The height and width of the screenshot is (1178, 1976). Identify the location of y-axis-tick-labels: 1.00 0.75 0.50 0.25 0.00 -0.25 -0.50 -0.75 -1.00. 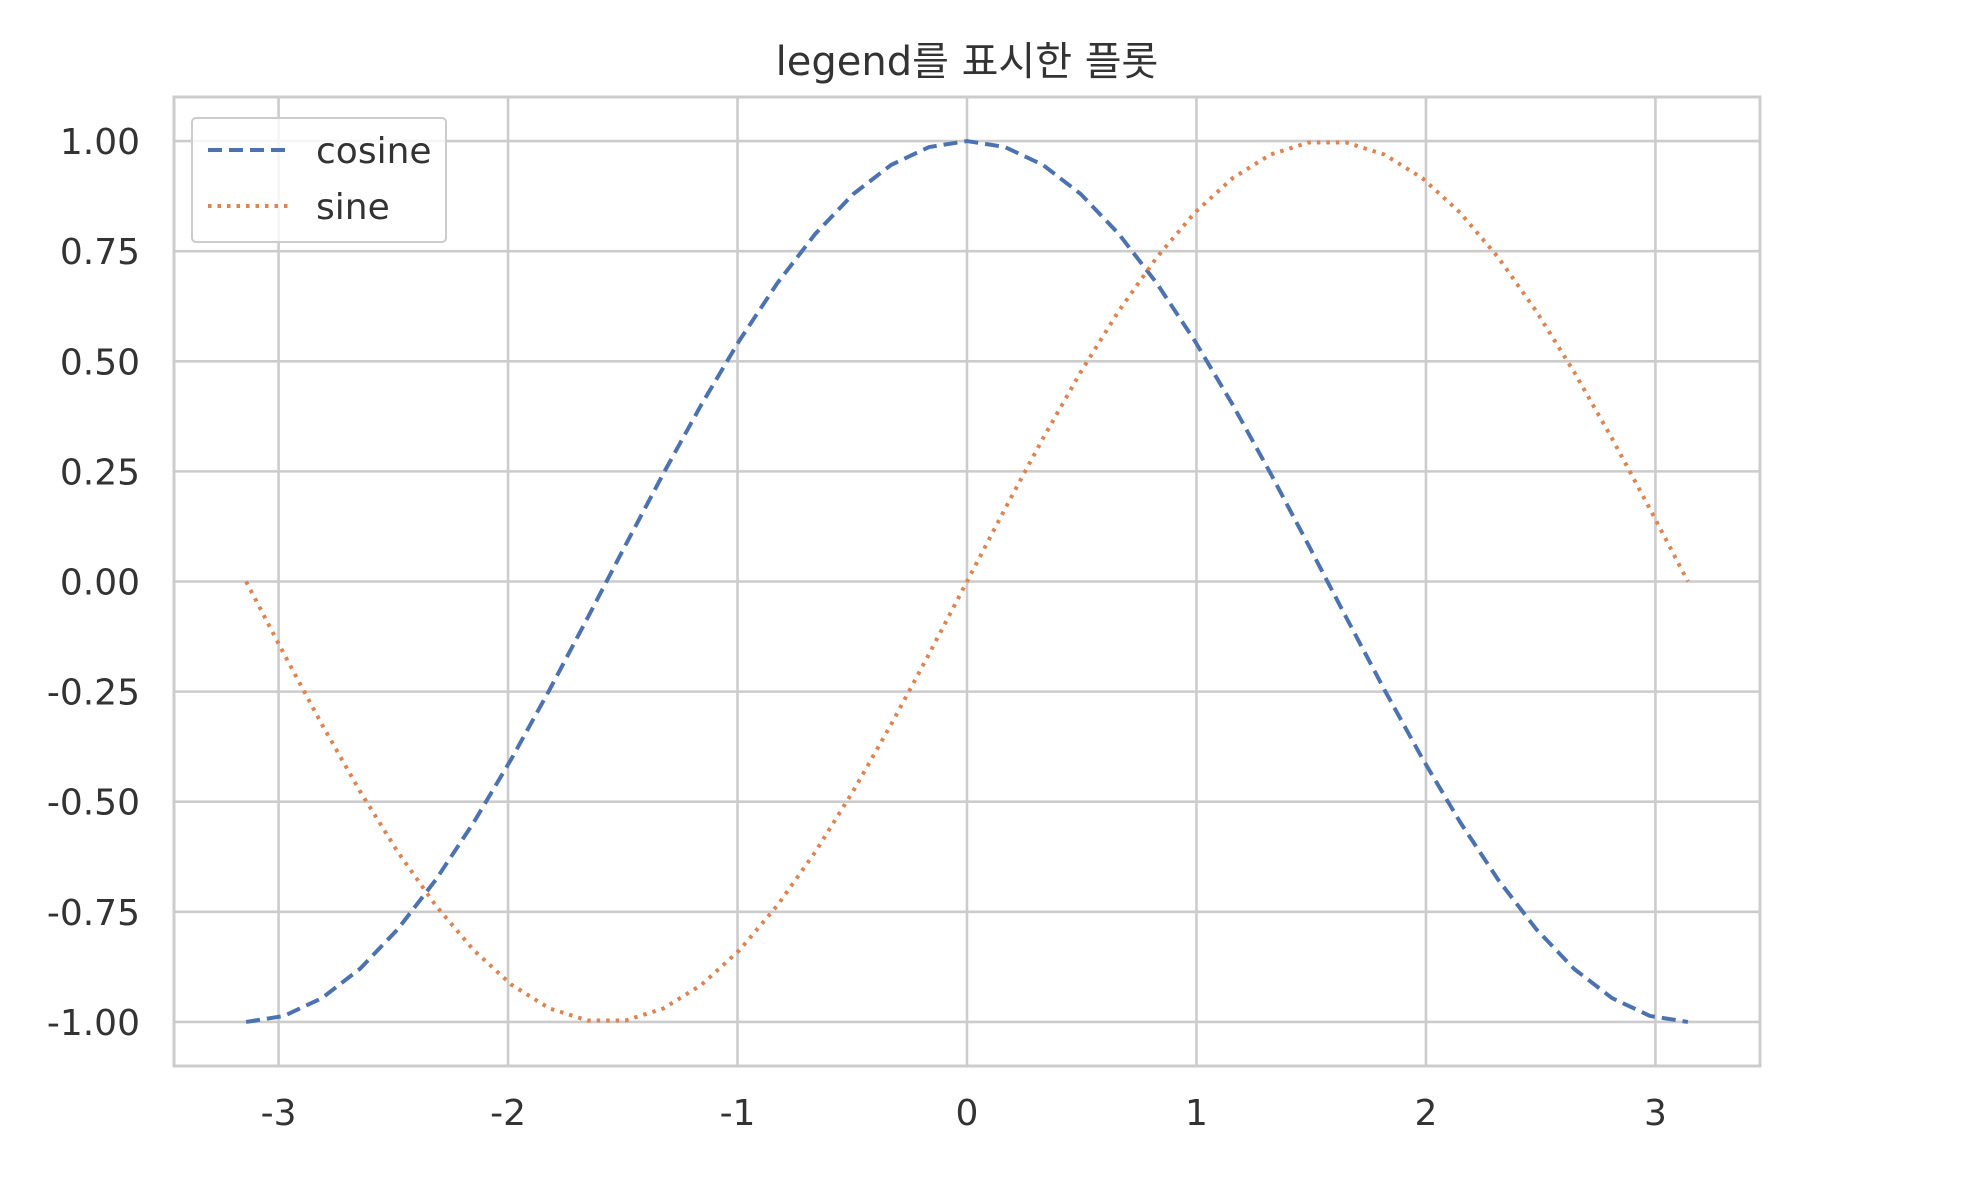
(93, 583).